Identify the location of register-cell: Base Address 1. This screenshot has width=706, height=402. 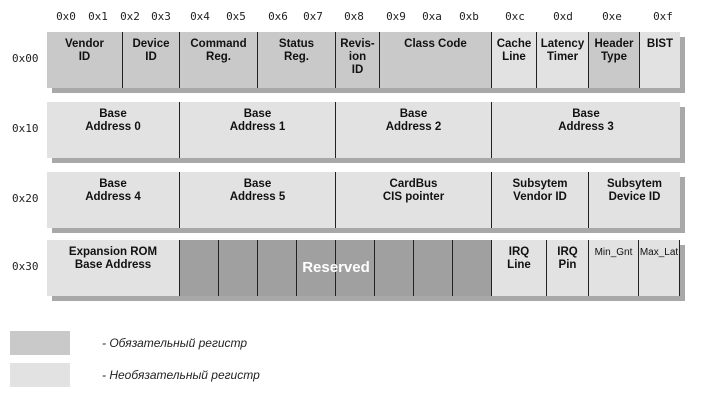
(258, 130).